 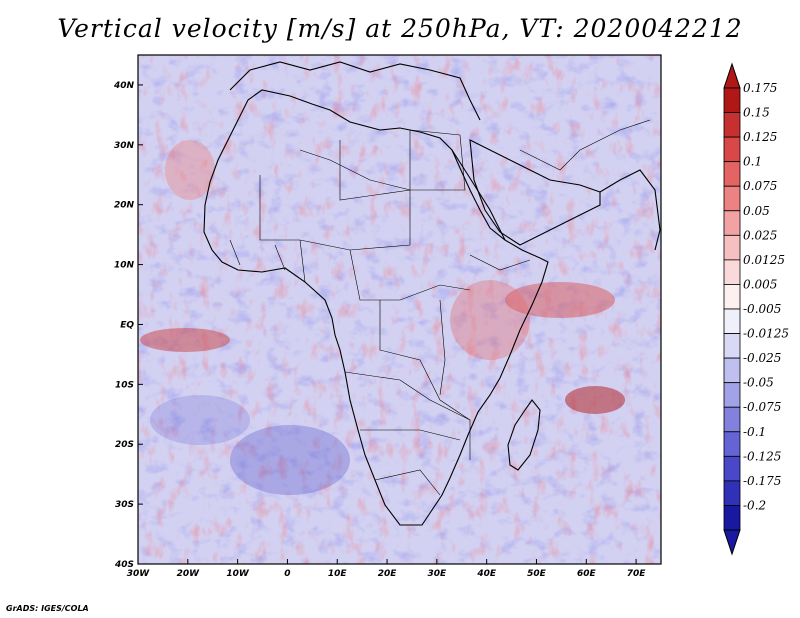 I want to click on colorbar-bottom-arrow, so click(x=732, y=542).